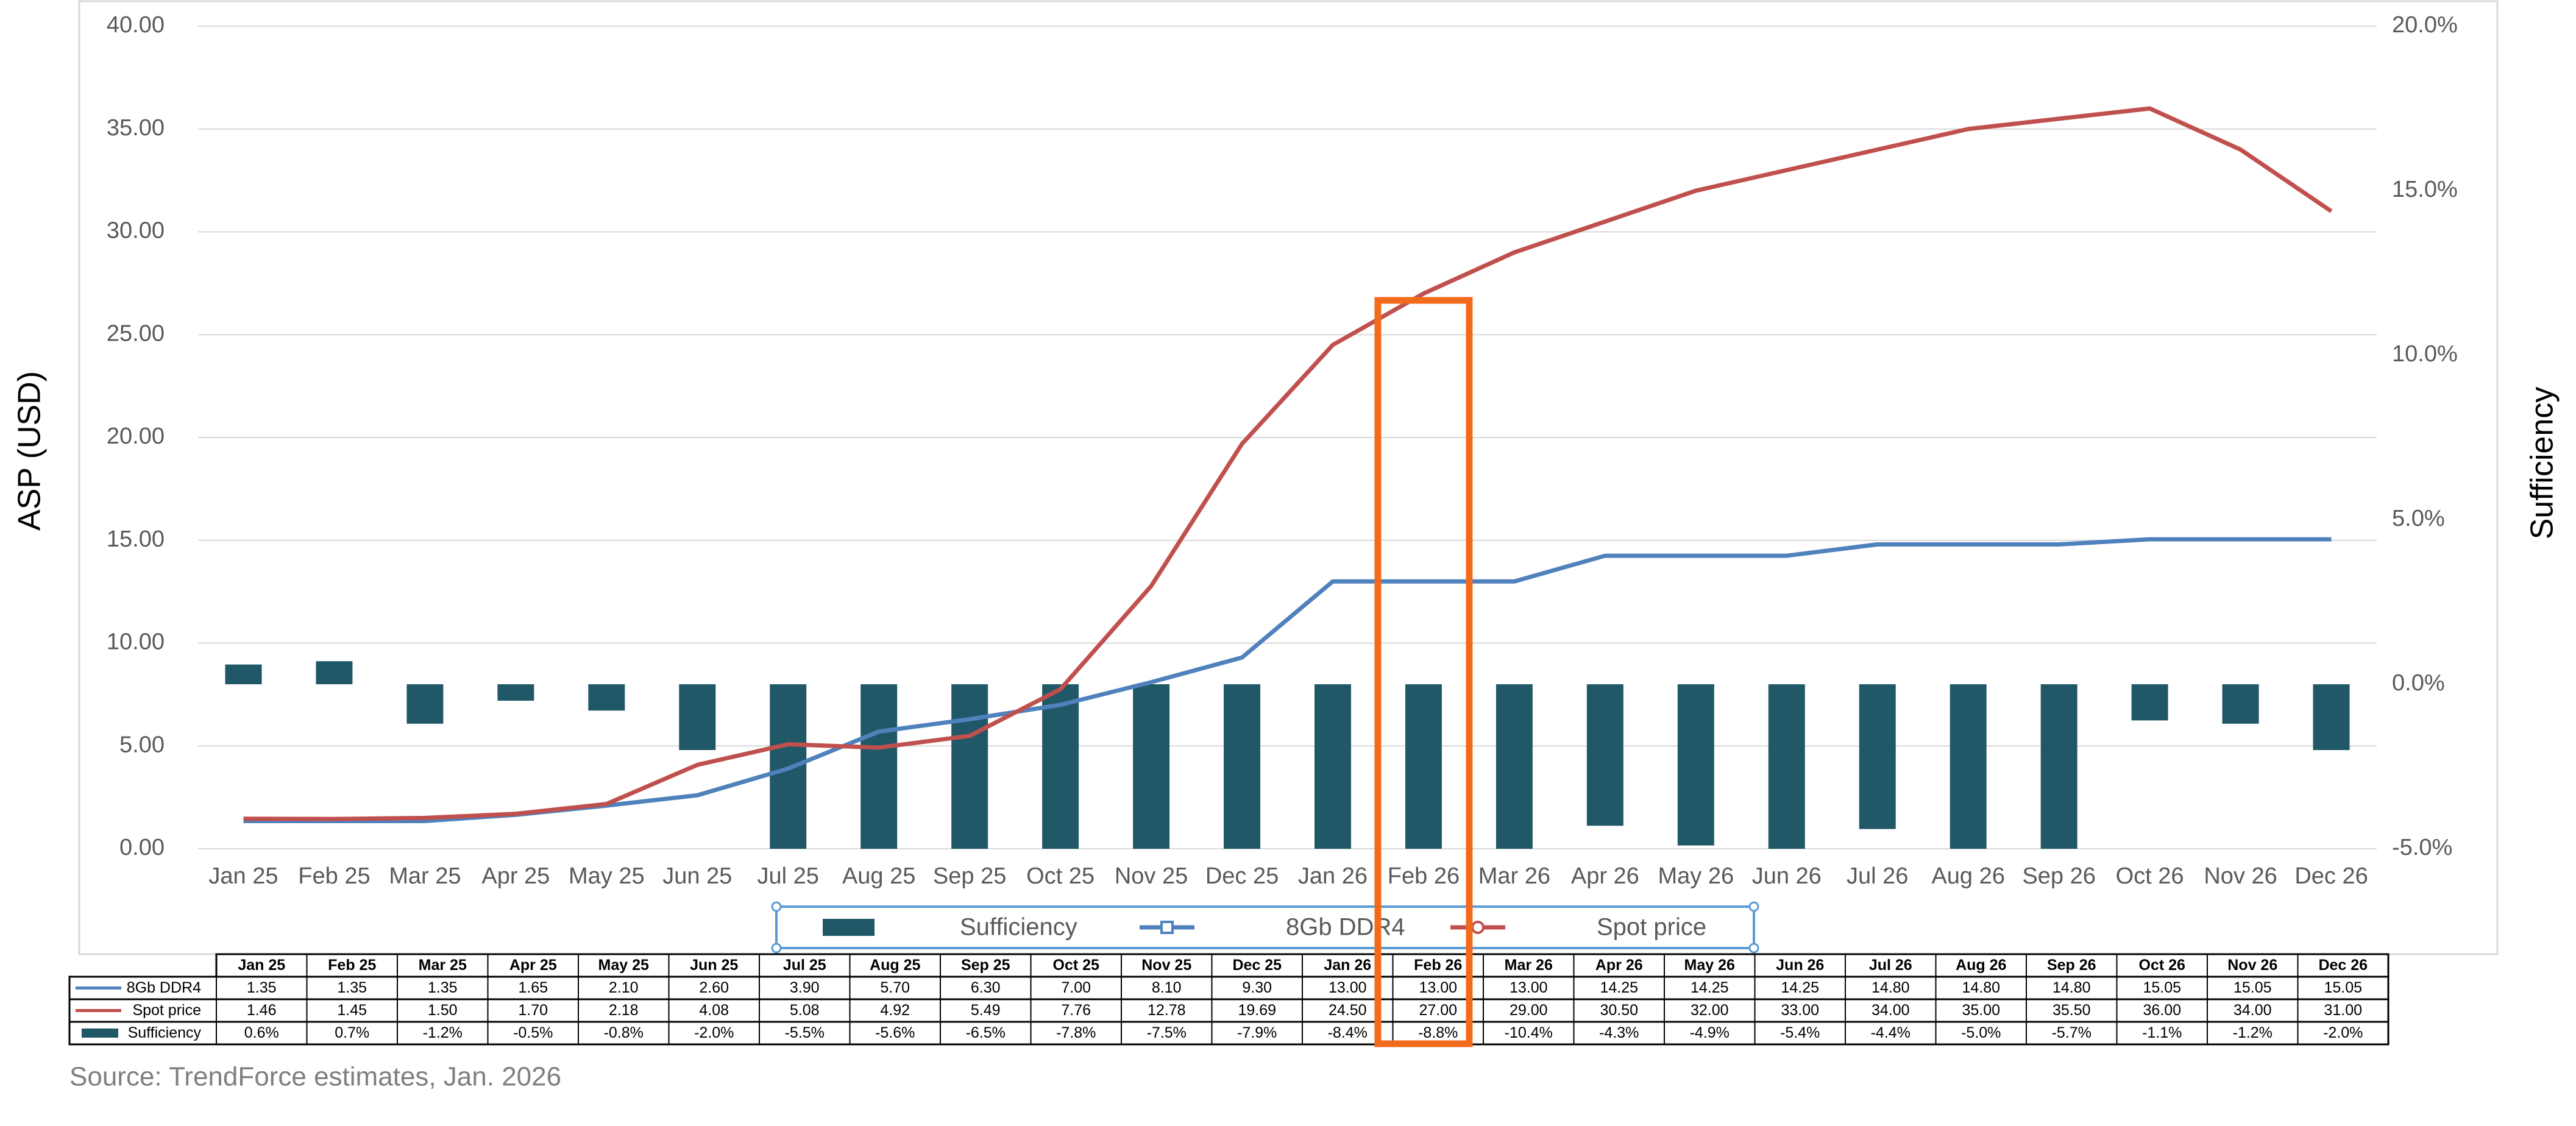 This screenshot has height=1126, width=2576. Describe the element at coordinates (1257, 1033) in the screenshot. I see `table-cell: -7.9%` at that location.